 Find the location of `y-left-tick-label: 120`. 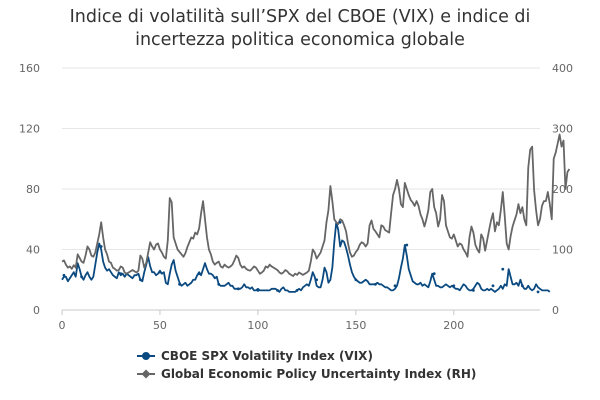

y-left-tick-label: 120 is located at coordinates (29, 129).